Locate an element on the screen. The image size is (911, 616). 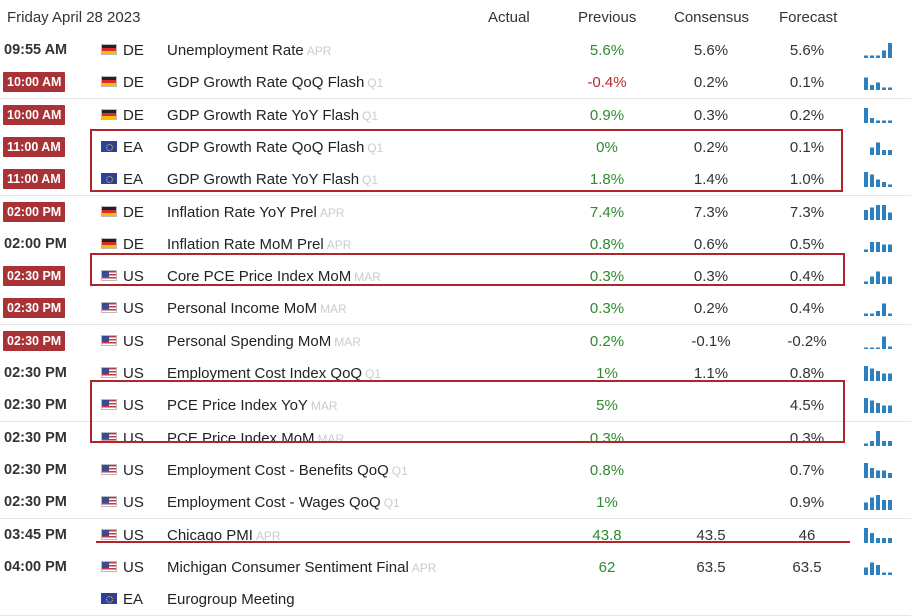
consensus-value: 7.3% is located at coordinates (711, 212).